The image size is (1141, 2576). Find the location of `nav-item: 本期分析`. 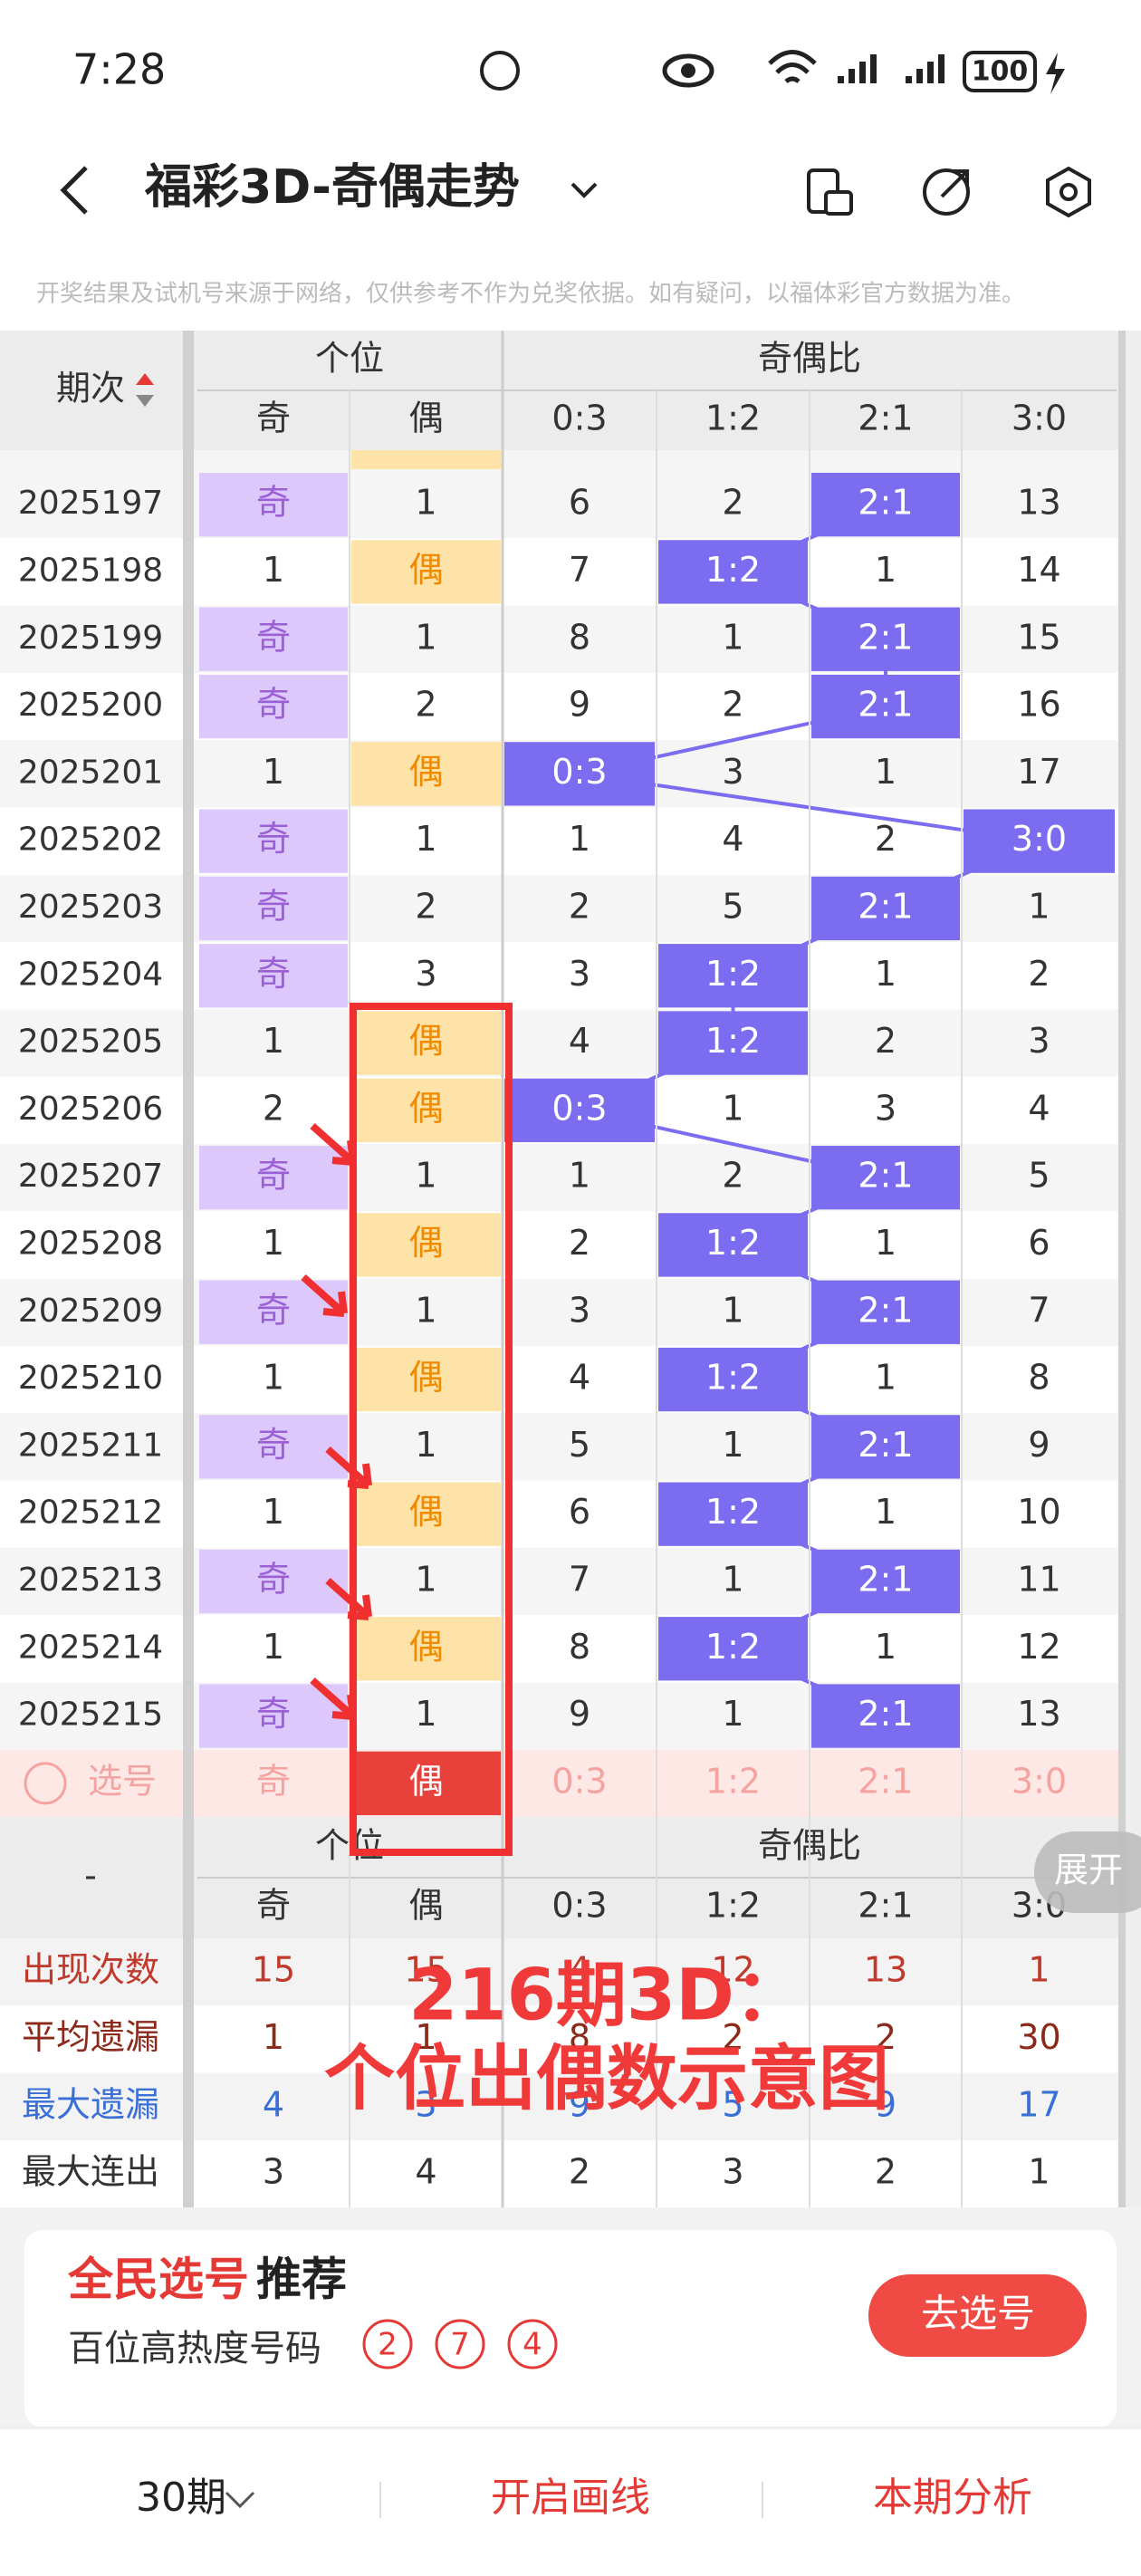

nav-item: 本期分析 is located at coordinates (953, 2498).